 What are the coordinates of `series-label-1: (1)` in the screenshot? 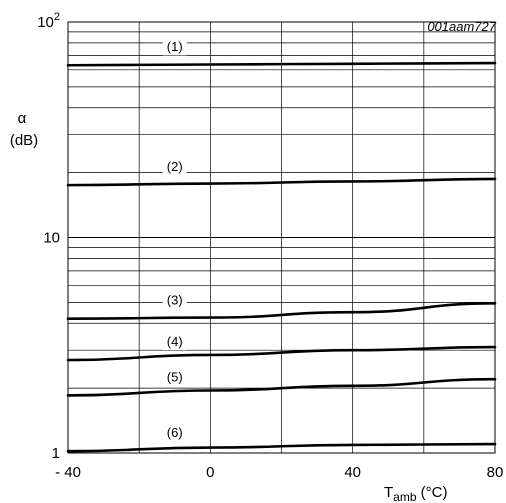 It's located at (175, 46).